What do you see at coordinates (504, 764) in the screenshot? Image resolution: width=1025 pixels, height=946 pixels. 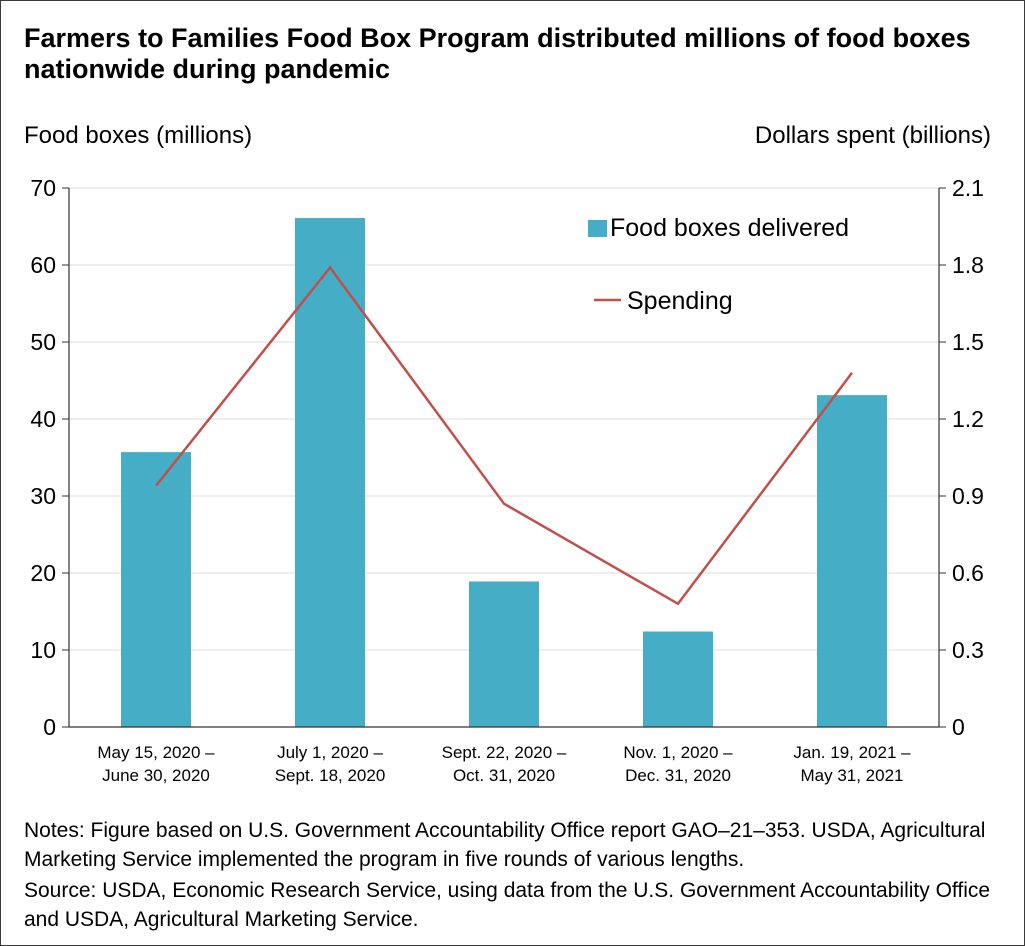 I see `x-category-label: Sept. 22, 2020 – Oct. 31, 2020` at bounding box center [504, 764].